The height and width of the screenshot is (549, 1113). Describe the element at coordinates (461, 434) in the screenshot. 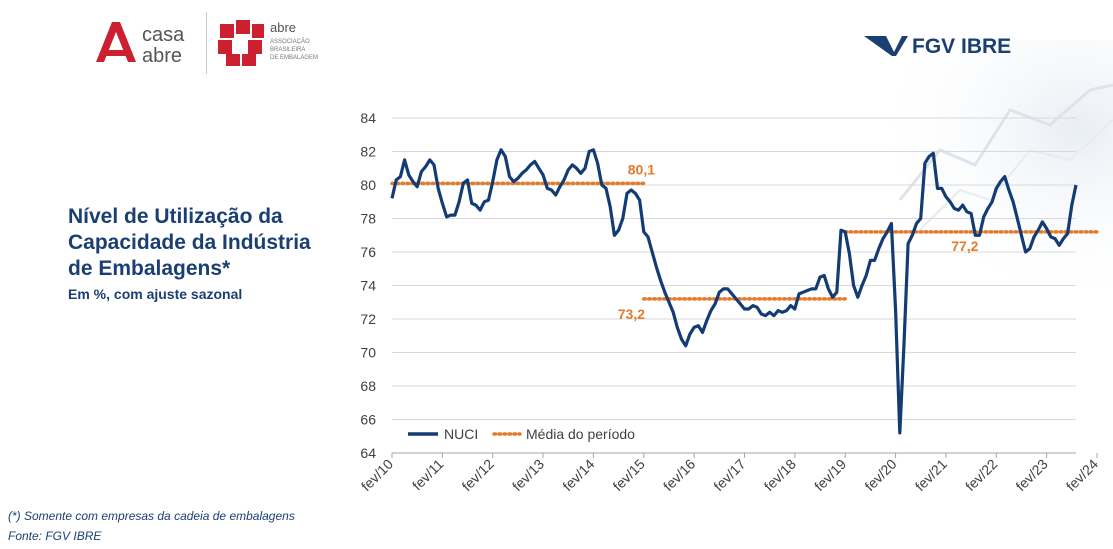

I see `legend-label-nuci: NUCI` at that location.